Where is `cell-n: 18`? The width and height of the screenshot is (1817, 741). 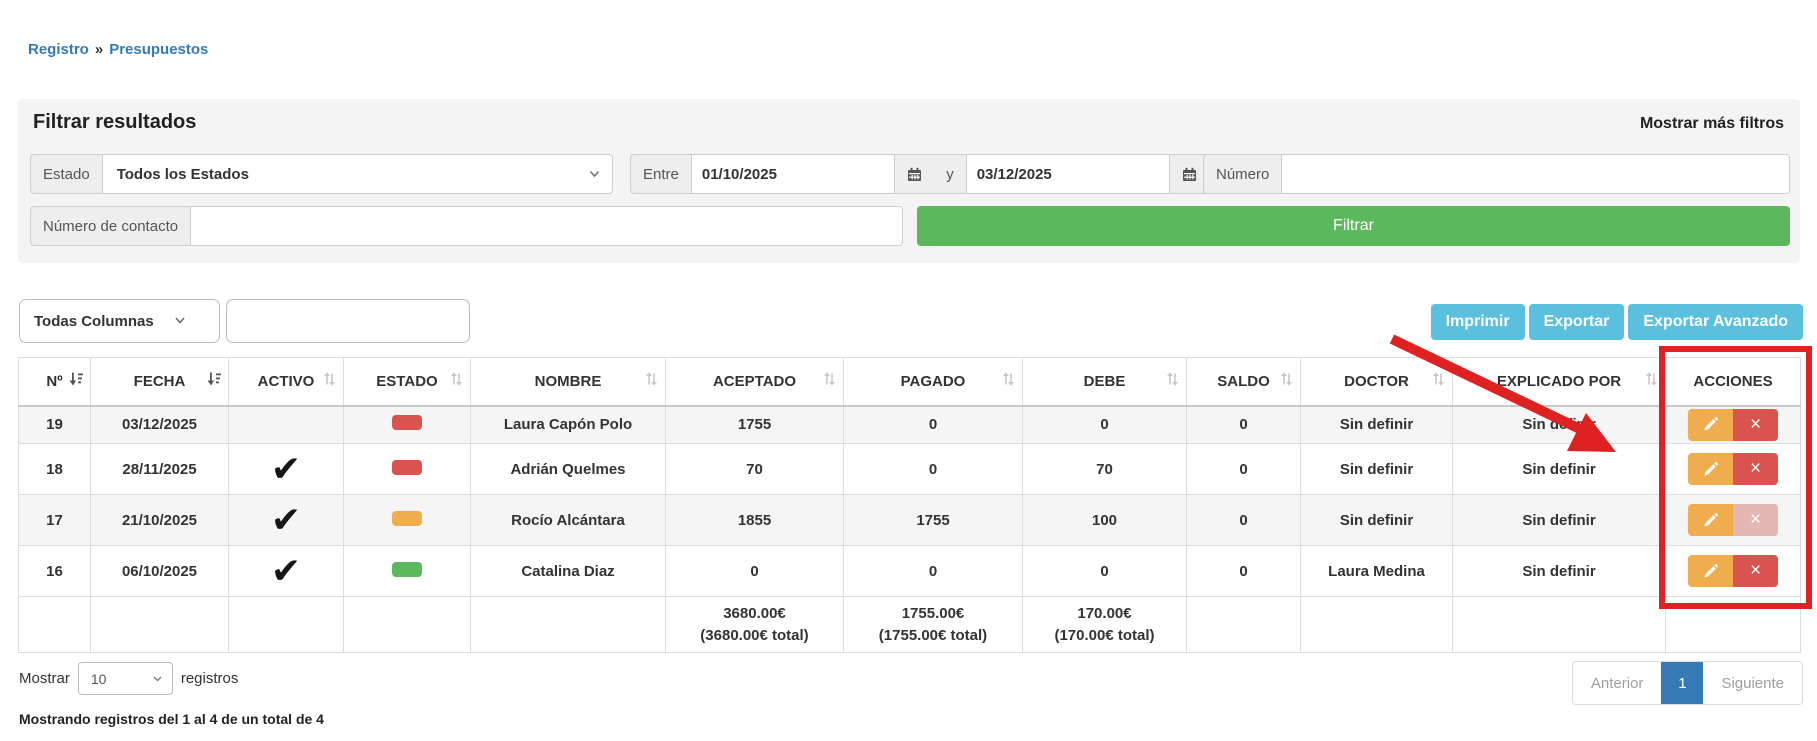 cell-n: 18 is located at coordinates (54, 469).